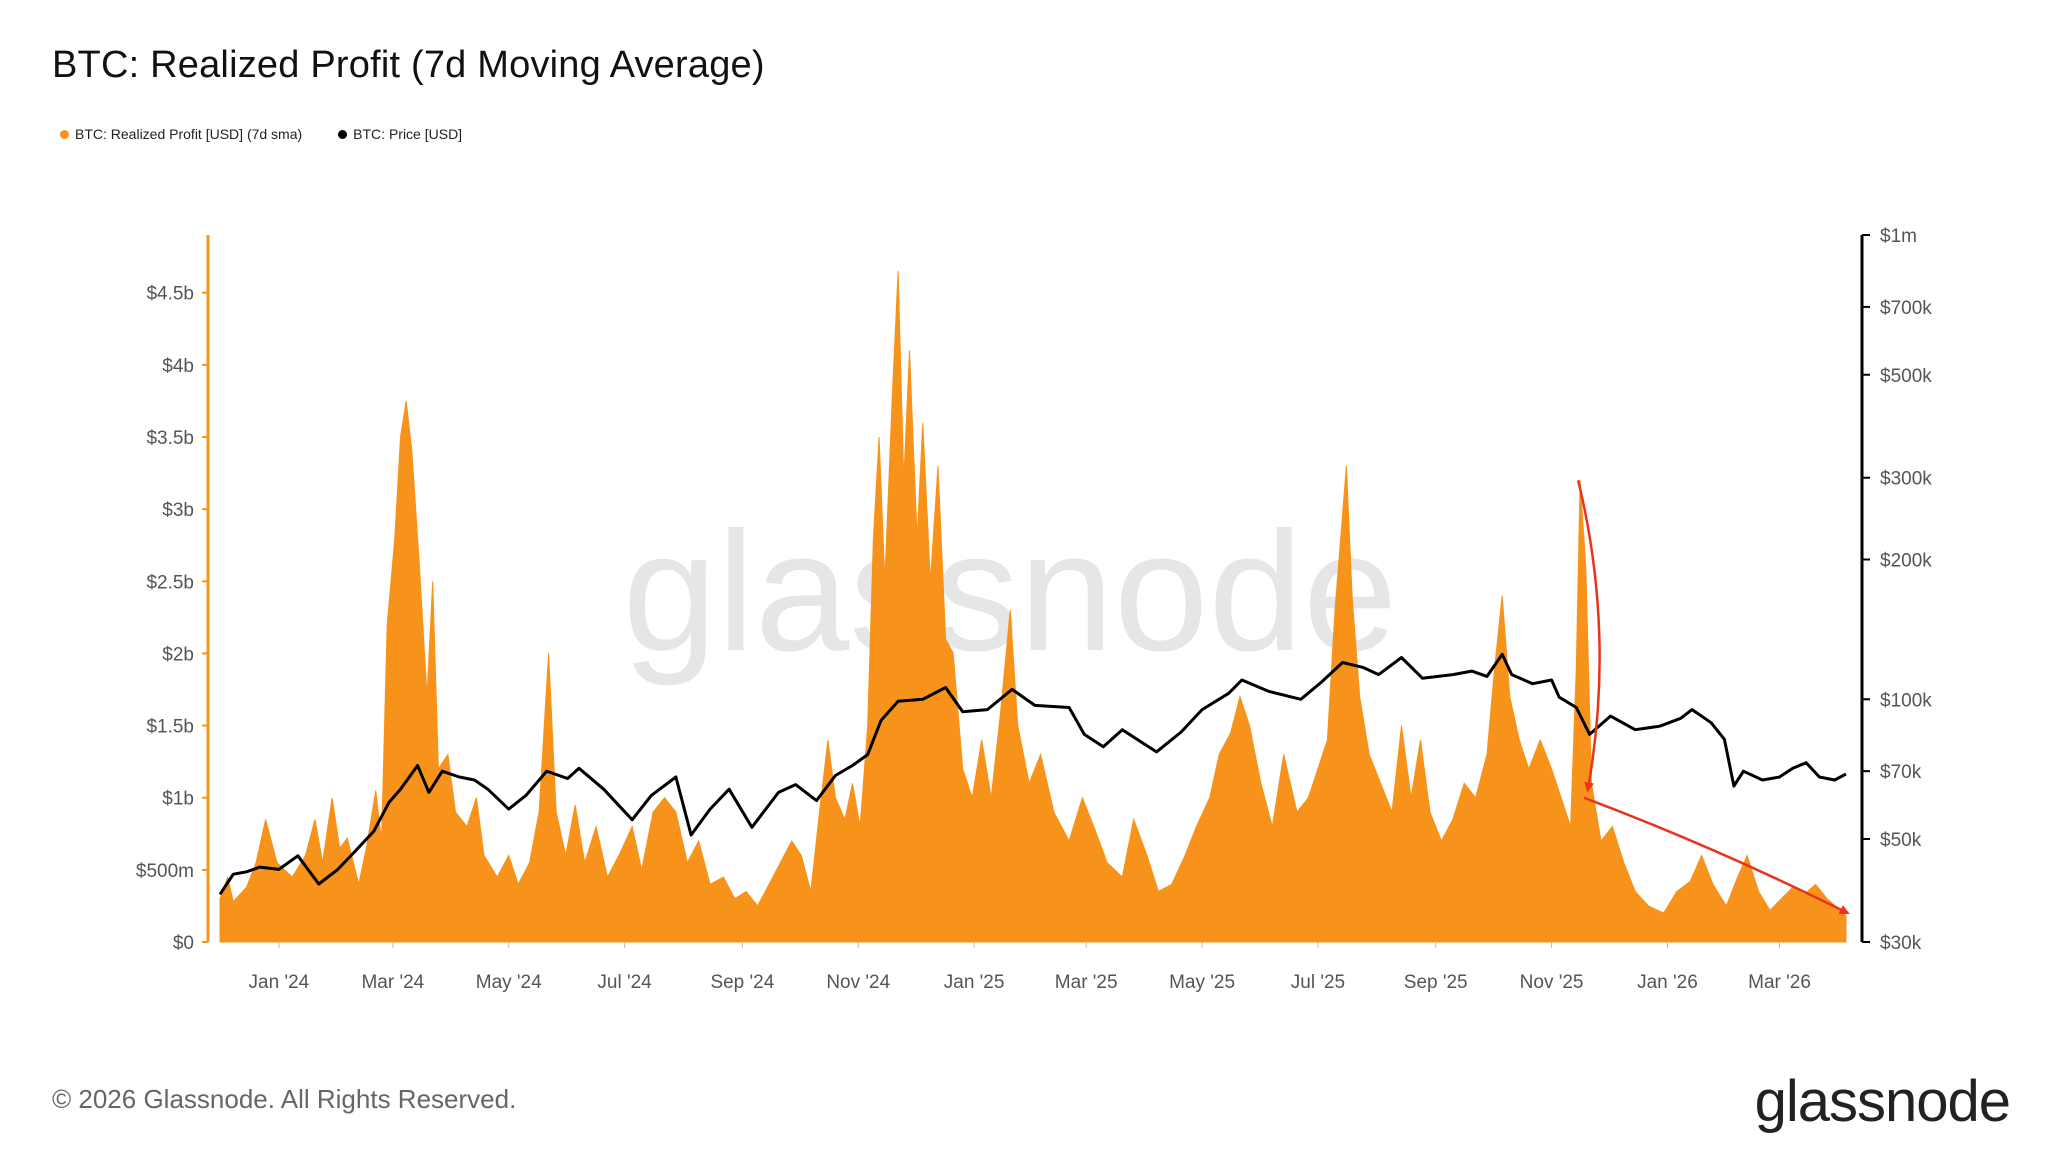 The image size is (2048, 1152). Describe the element at coordinates (183, 943) in the screenshot. I see `left-tick-label: $0` at that location.